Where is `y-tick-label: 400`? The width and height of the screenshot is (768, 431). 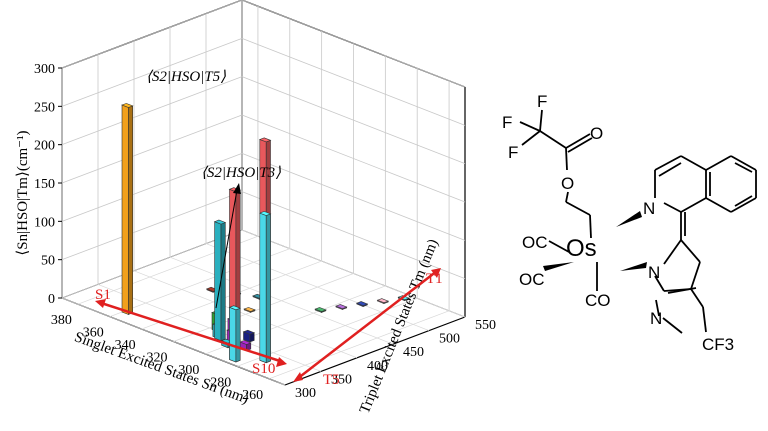
y-tick-label: 400 is located at coordinates (377, 366).